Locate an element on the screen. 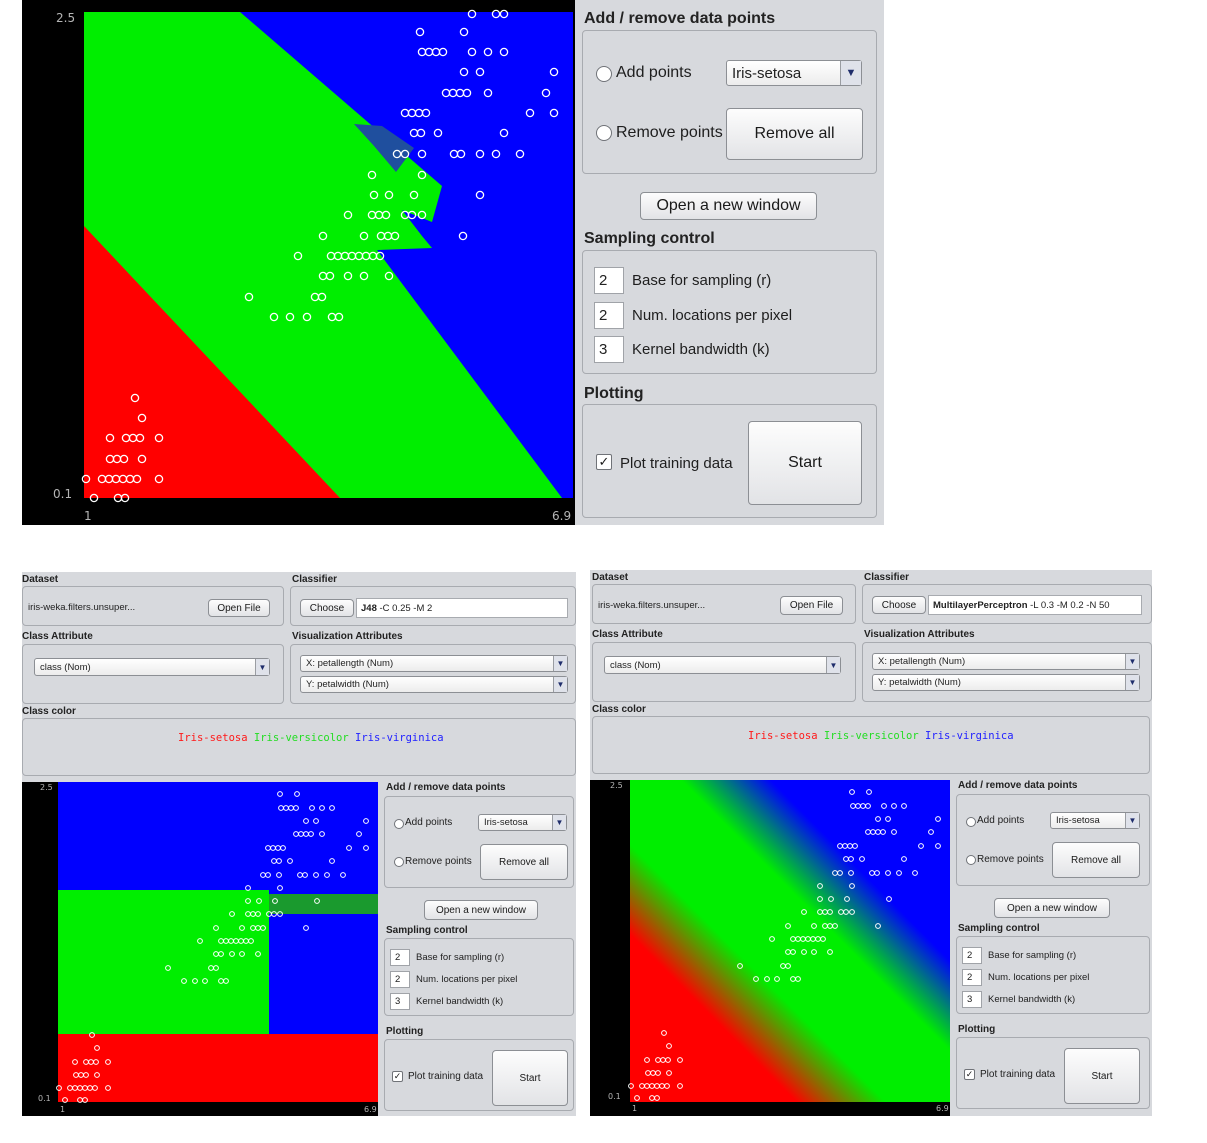 This screenshot has height=1143, width=1207. left-decision-boundary-plot is located at coordinates (217, 942).